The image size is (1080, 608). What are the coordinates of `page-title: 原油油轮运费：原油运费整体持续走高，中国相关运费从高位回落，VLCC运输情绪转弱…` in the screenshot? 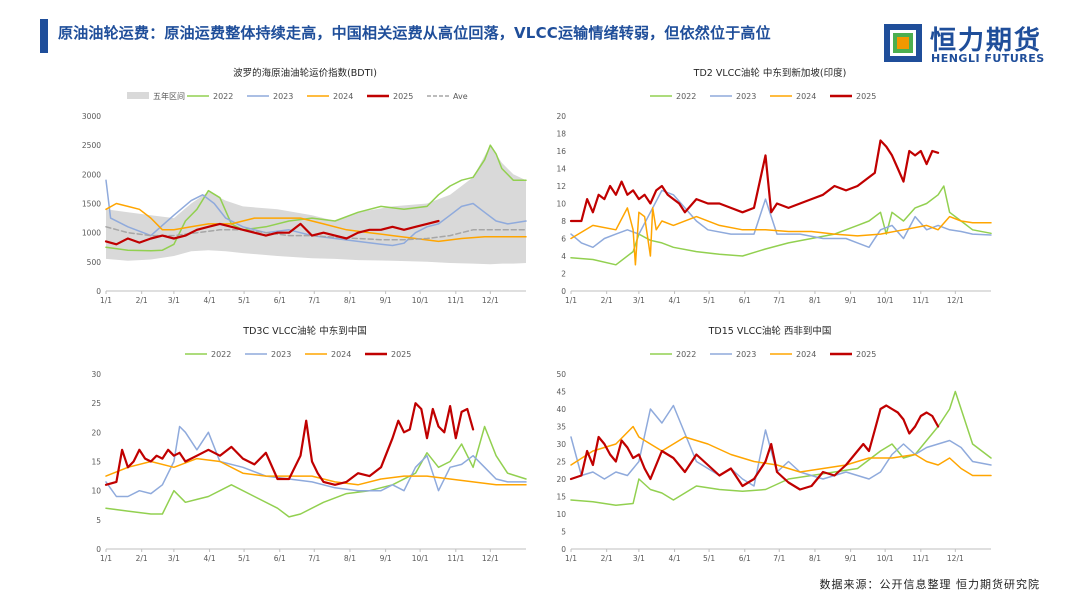 It's located at (414, 33).